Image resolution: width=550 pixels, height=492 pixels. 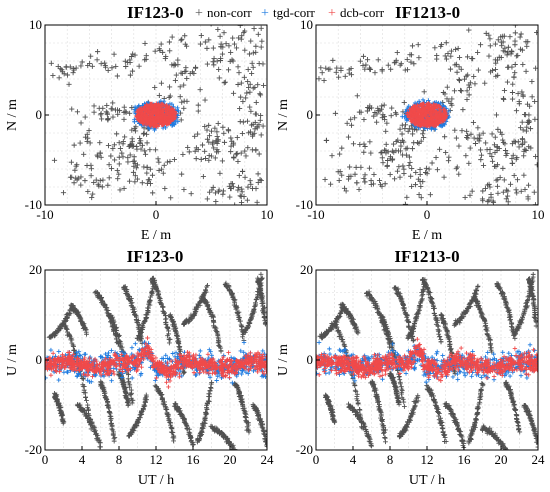 What do you see at coordinates (427, 12) in the screenshot?
I see `panel-title-2: IF1213-0` at bounding box center [427, 12].